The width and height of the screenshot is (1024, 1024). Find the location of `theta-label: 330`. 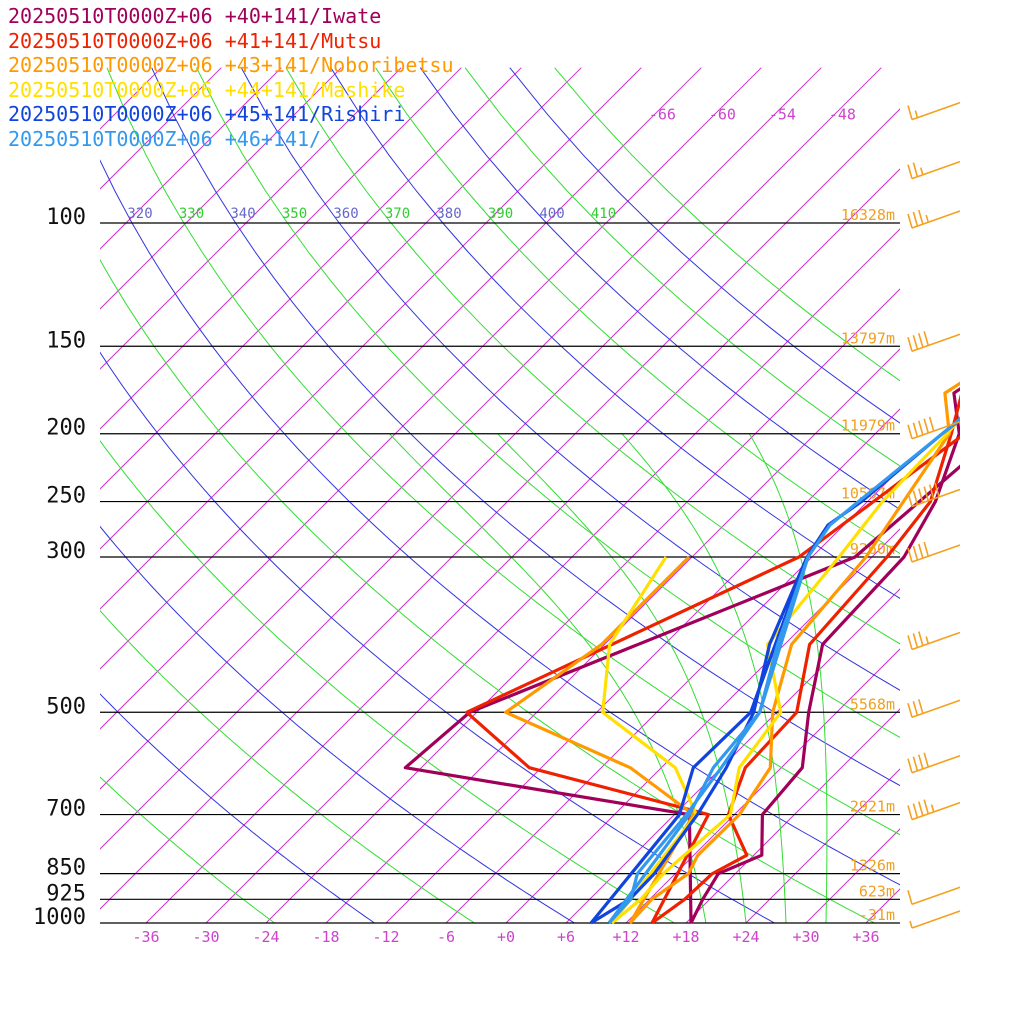

theta-label: 330 is located at coordinates (191, 214).